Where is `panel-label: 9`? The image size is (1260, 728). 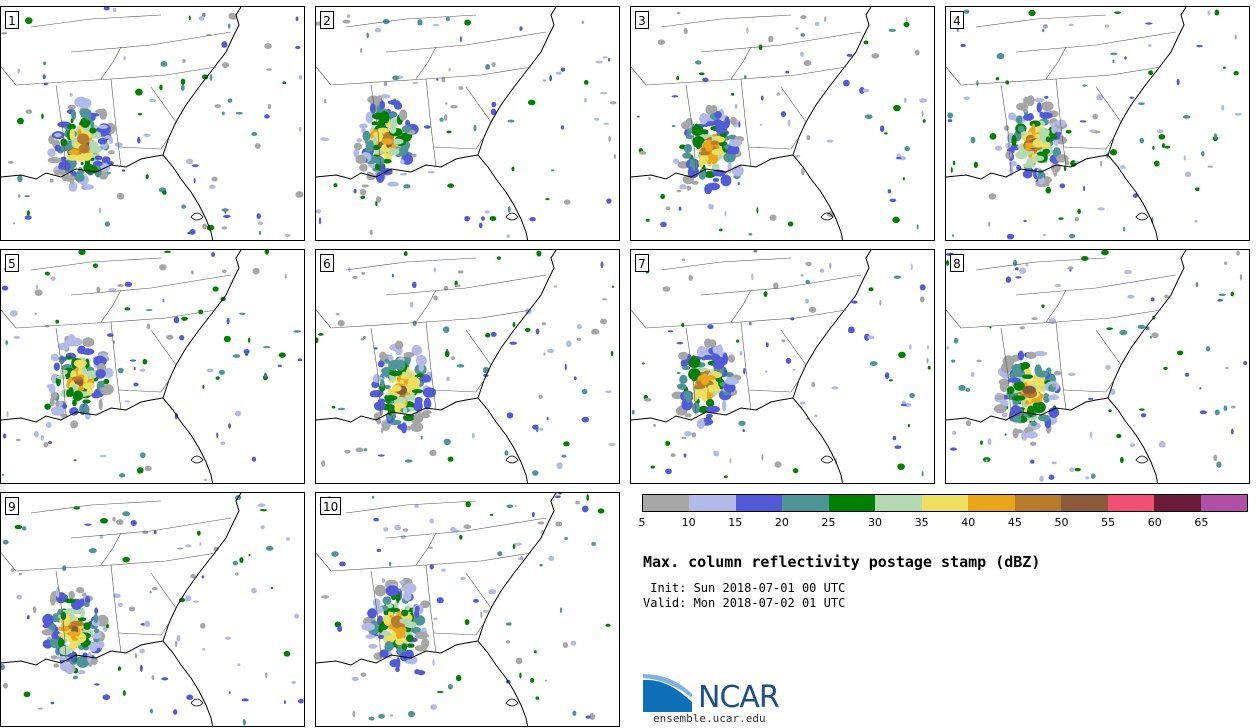
panel-label: 9 is located at coordinates (12, 506).